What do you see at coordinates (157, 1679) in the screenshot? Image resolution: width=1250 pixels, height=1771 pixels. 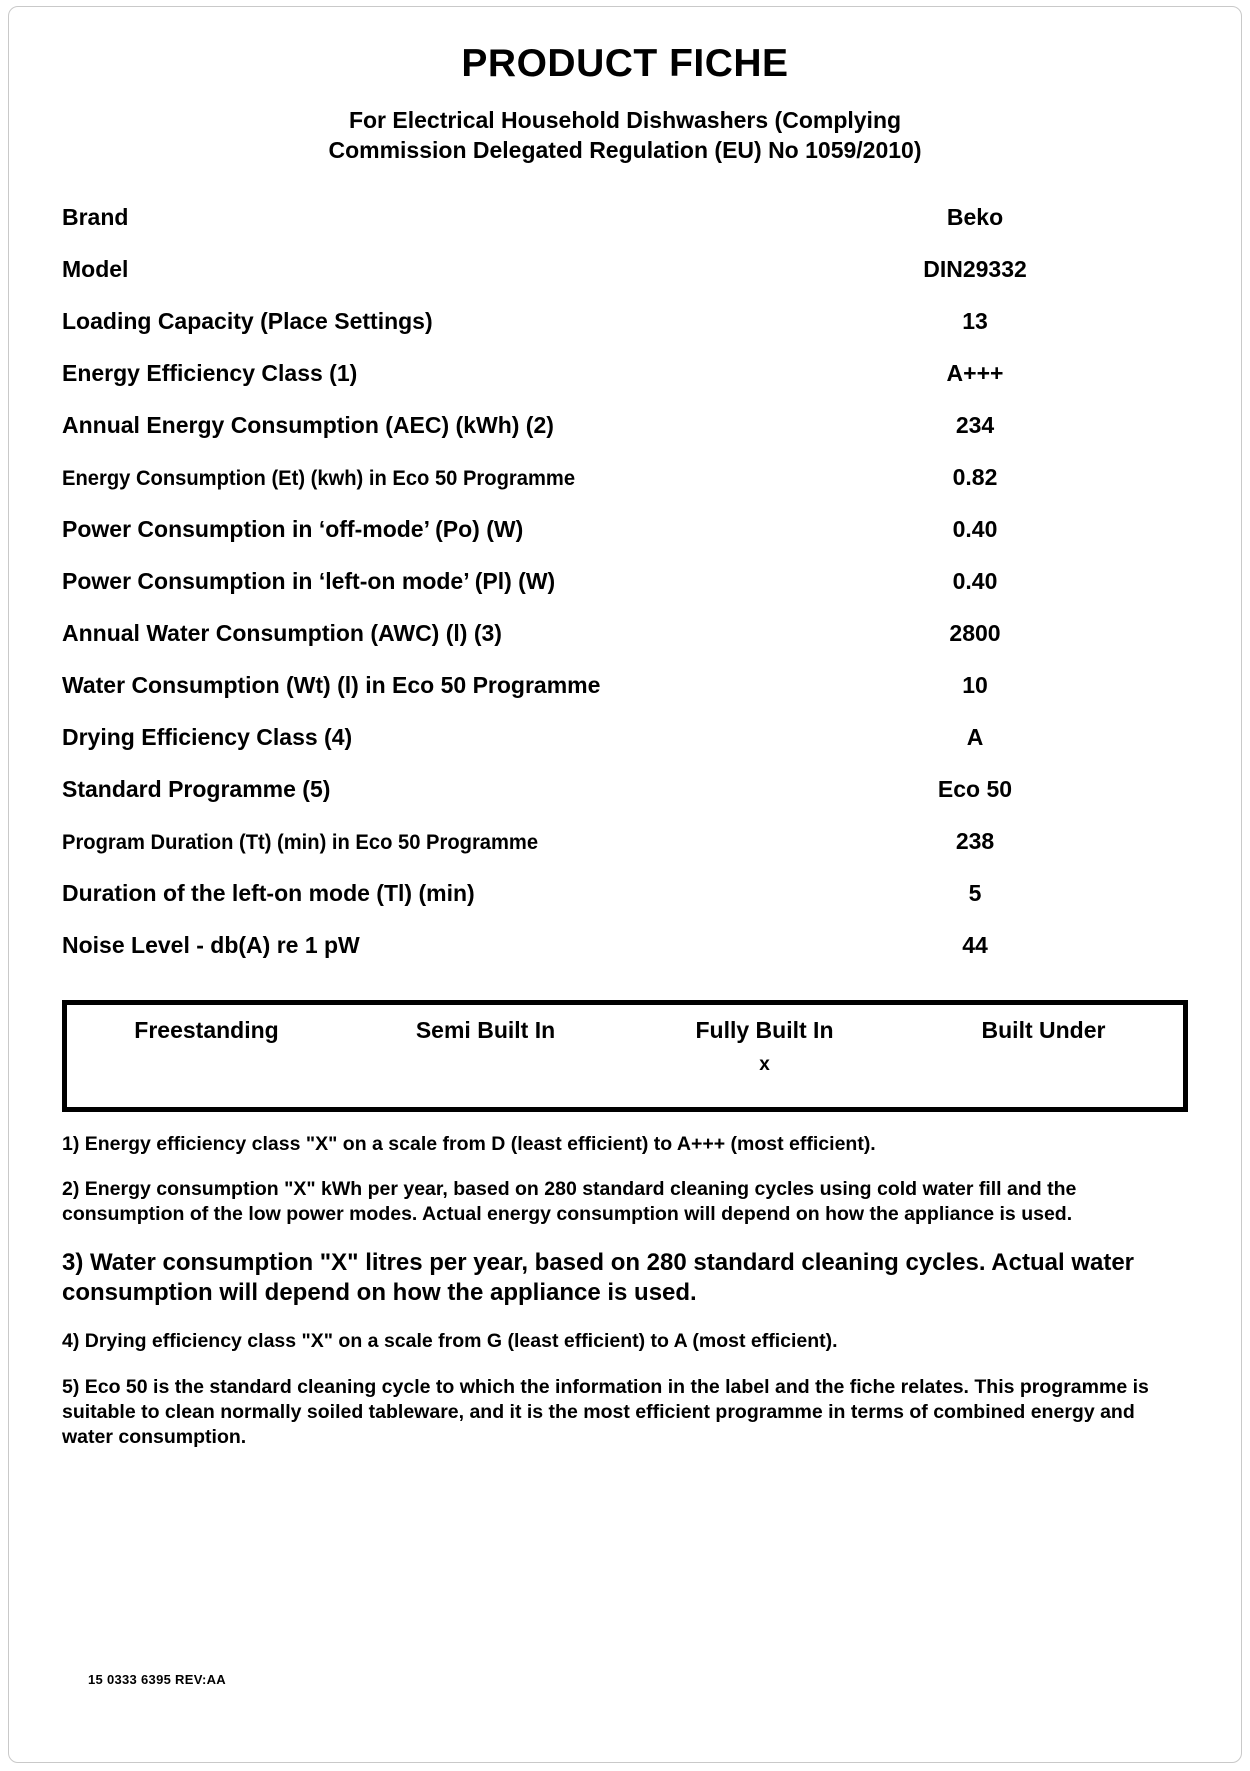 I see `document-code: 15 0333 6395 REV:AA` at bounding box center [157, 1679].